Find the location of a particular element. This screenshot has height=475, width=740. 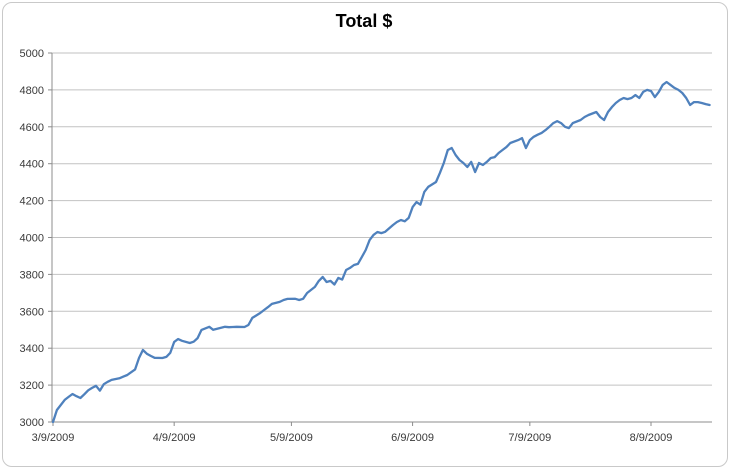

y-axis-label: 5000 is located at coordinates (32, 54).